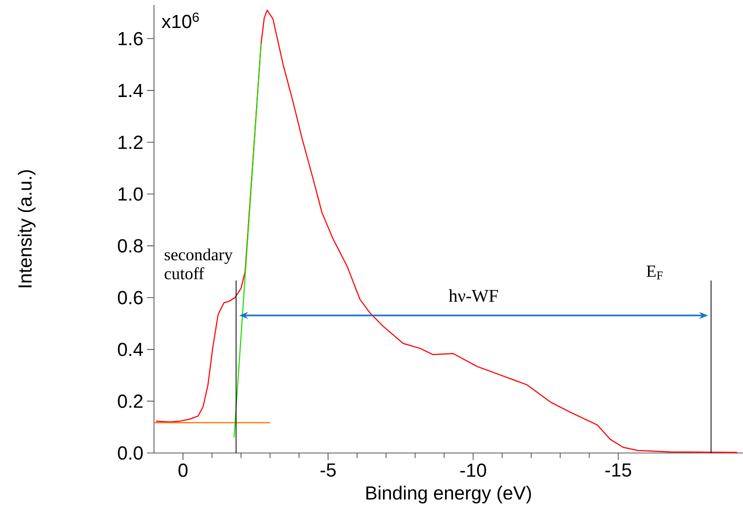  What do you see at coordinates (473, 295) in the screenshot?
I see `annotation: hν-WF` at bounding box center [473, 295].